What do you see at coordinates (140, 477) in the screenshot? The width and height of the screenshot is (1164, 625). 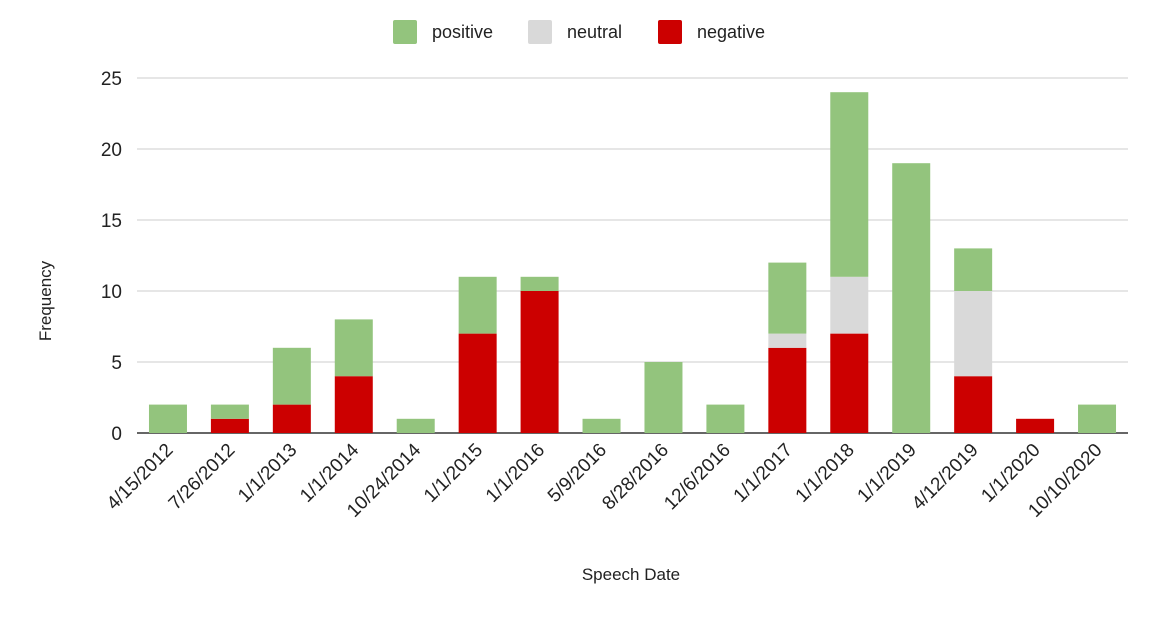 I see `x-tick-label: 4/15/2012` at bounding box center [140, 477].